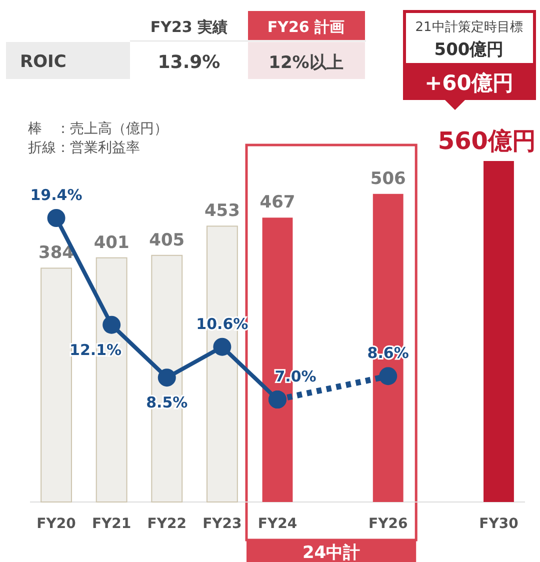  I want to click on x-tick-label: FY22, so click(166, 524).